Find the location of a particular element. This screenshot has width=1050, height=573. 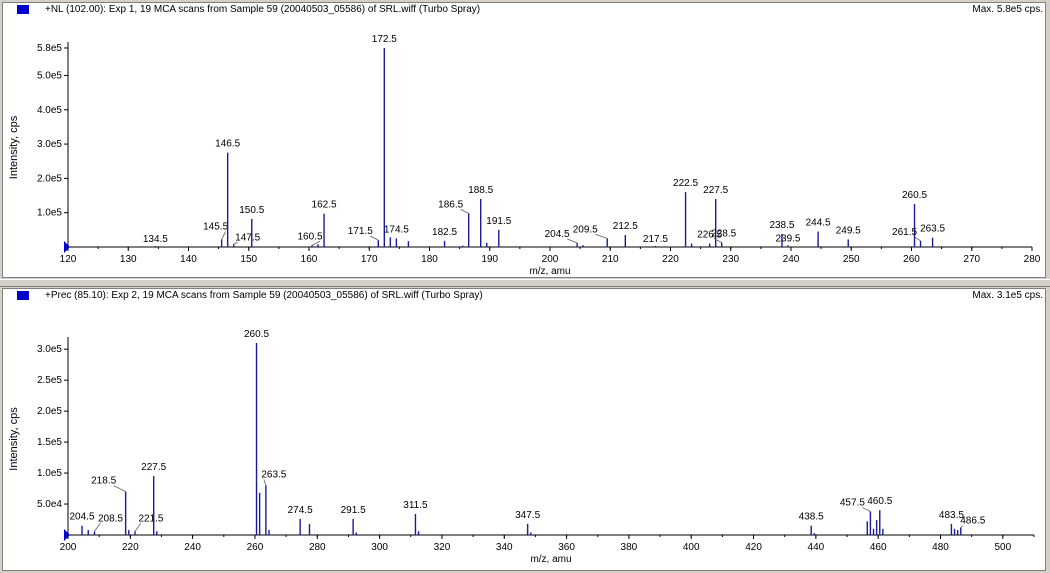

peak-label: 182.5 is located at coordinates (444, 232).